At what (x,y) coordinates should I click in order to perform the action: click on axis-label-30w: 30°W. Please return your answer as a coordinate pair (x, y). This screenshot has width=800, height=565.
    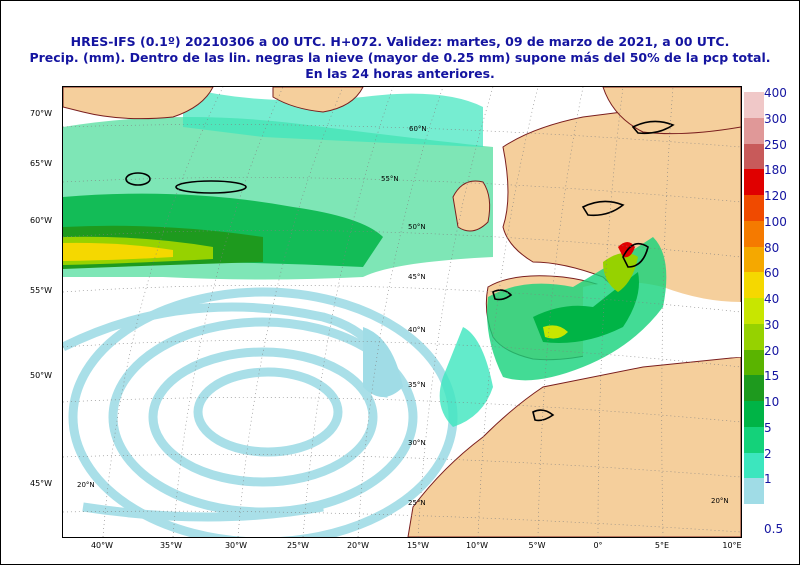
    Looking at the image, I should click on (236, 545).